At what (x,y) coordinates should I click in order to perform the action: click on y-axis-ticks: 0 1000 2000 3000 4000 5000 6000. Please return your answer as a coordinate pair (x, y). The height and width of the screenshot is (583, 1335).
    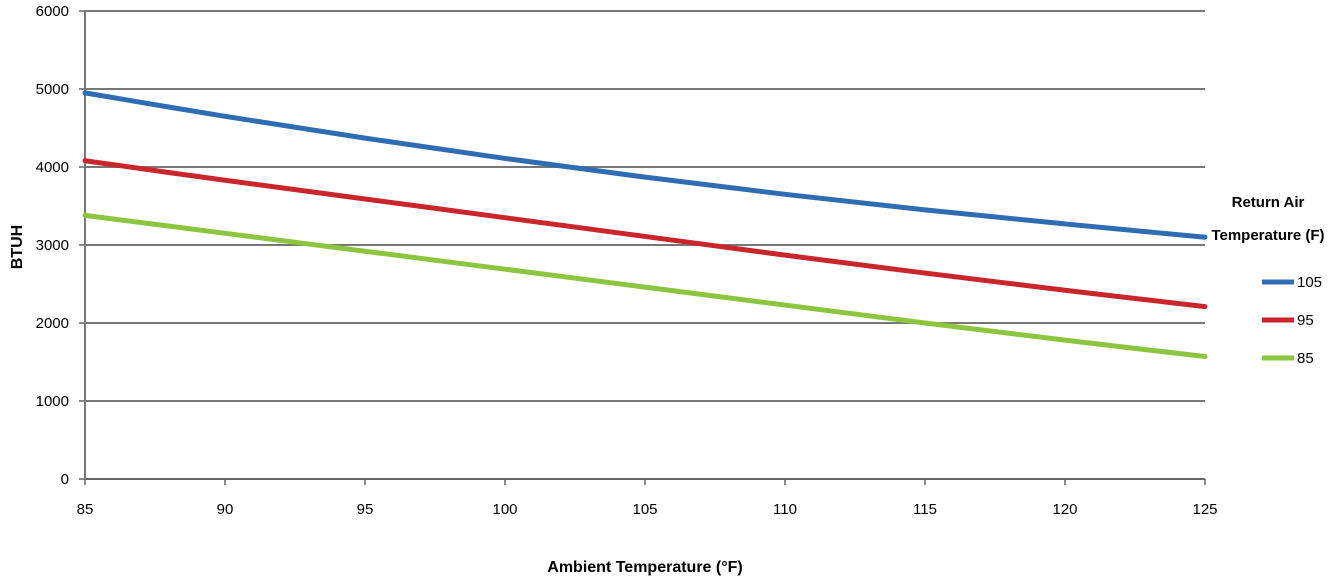
    Looking at the image, I should click on (52, 245).